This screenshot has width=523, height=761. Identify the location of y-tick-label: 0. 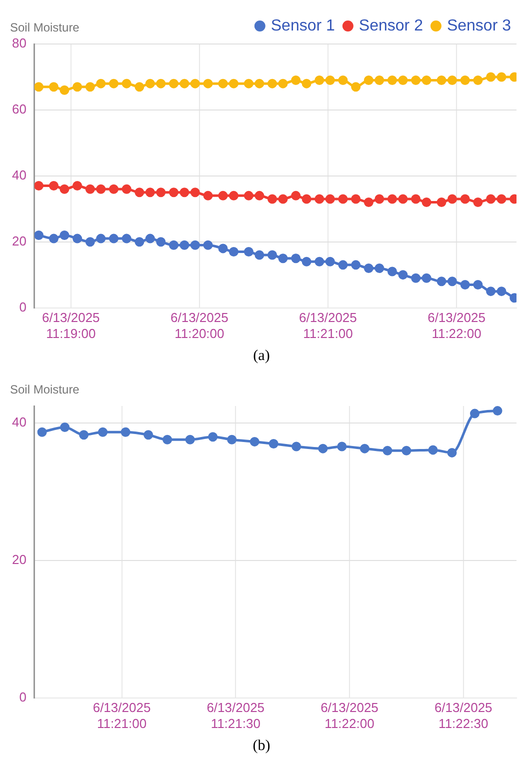
(22, 306).